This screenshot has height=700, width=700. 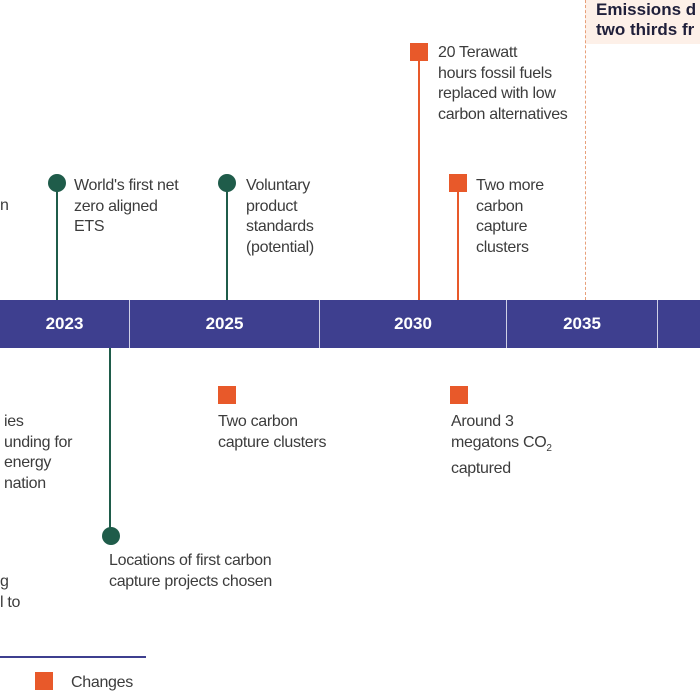 What do you see at coordinates (44, 681) in the screenshot?
I see `legend-change-icon` at bounding box center [44, 681].